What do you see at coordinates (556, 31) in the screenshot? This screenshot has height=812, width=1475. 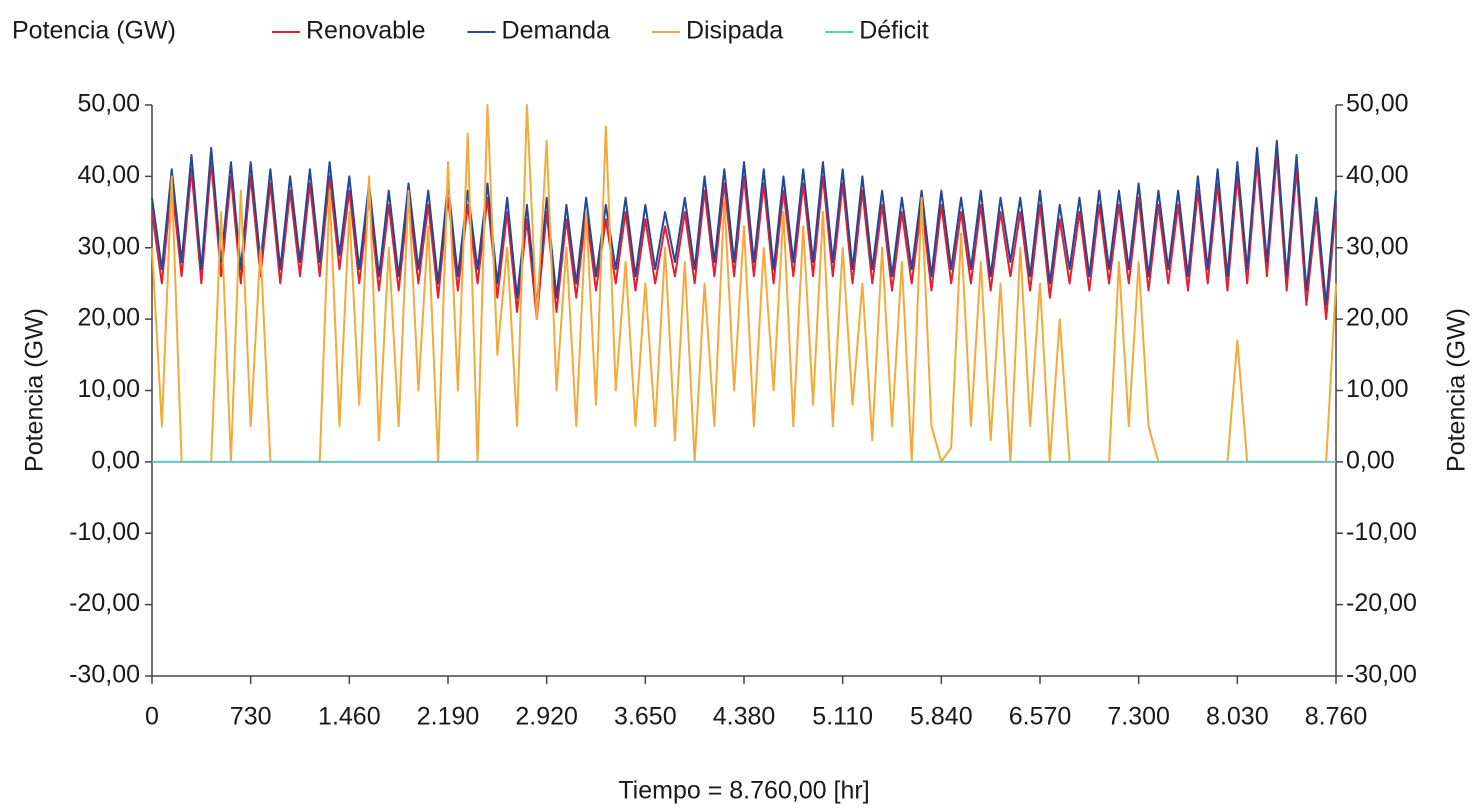 I see `legend-label: Demanda` at bounding box center [556, 31].